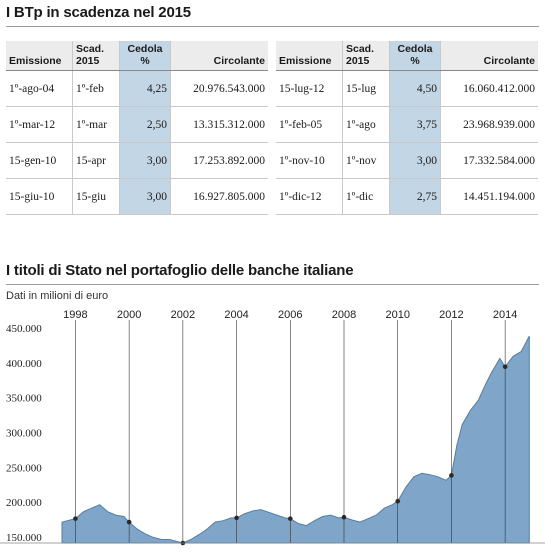 The width and height of the screenshot is (545, 554). Describe the element at coordinates (272, 284) in the screenshot. I see `chart-title-rule` at that location.